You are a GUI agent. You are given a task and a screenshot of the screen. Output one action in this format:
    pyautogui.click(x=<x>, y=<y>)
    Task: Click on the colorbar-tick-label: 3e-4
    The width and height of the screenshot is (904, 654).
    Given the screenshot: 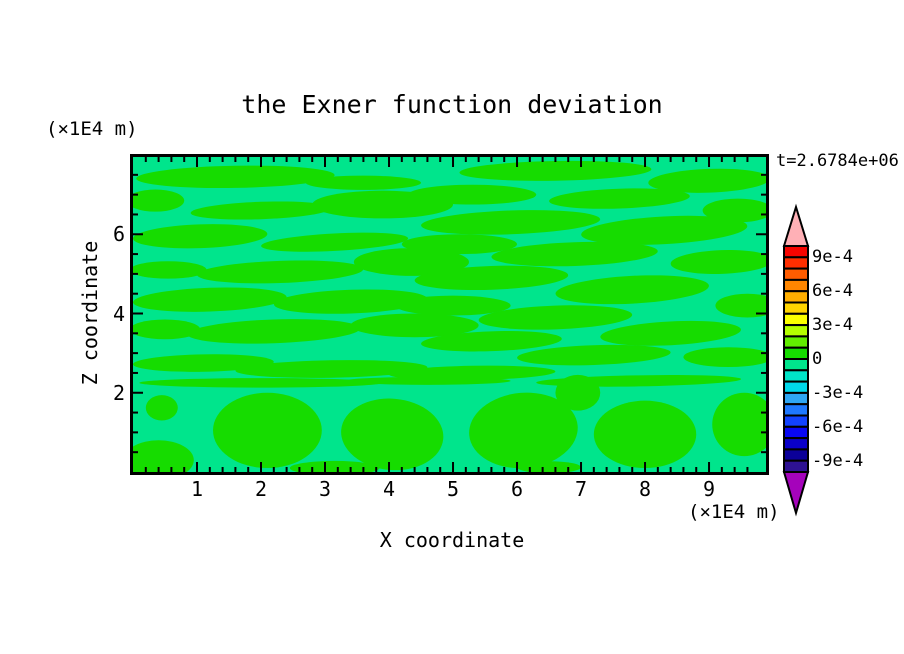 What is the action you would take?
    pyautogui.click(x=832, y=325)
    